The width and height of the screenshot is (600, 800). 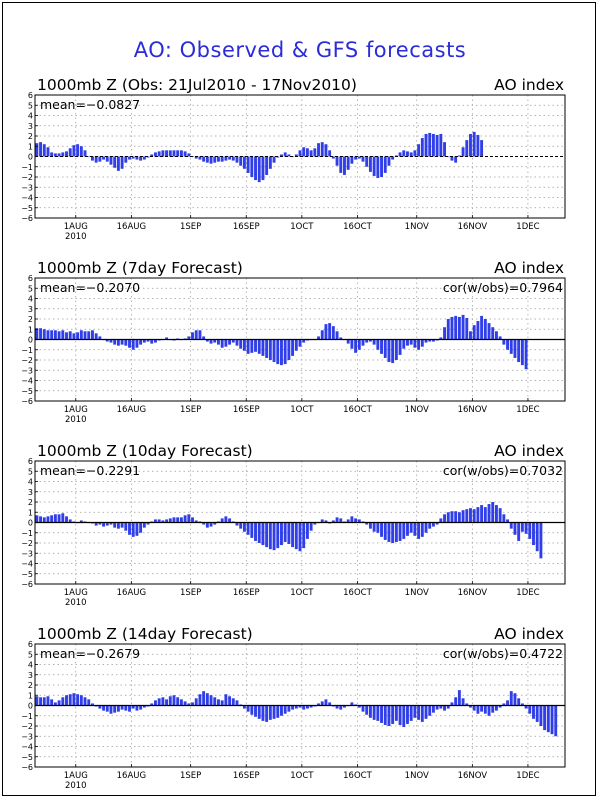 I want to click on panel-title: 1000mb Z (7day Forecast), so click(x=140, y=268).